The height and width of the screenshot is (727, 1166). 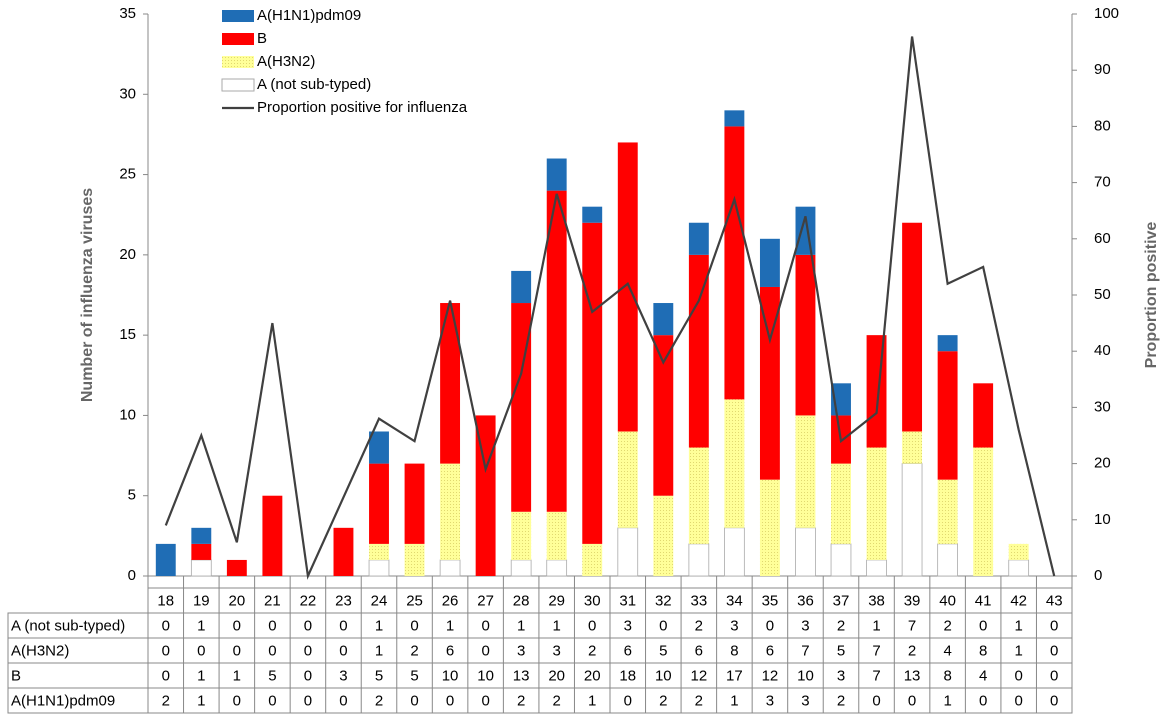 I want to click on x-tick-label: 34, so click(x=734, y=600).